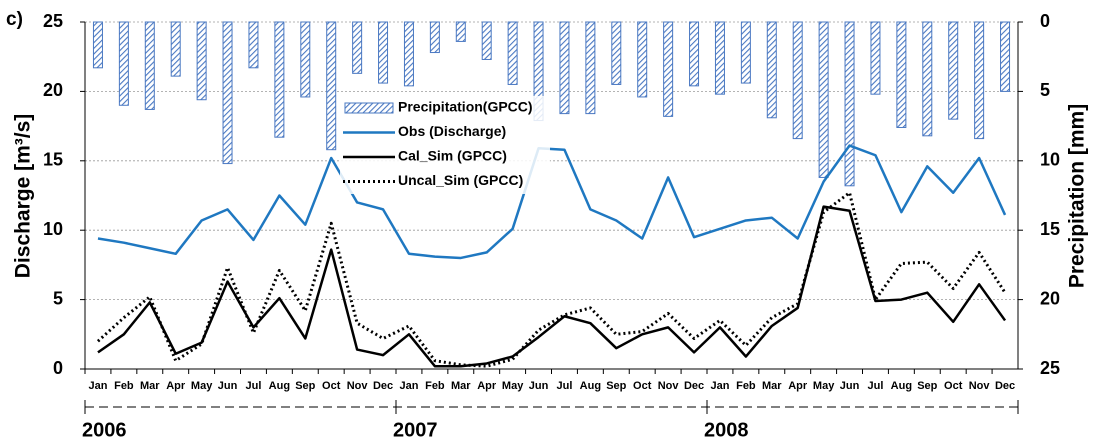 The image size is (1096, 446). What do you see at coordinates (23, 196) in the screenshot?
I see `y-axis-label: Discharge [m³/s]` at bounding box center [23, 196].